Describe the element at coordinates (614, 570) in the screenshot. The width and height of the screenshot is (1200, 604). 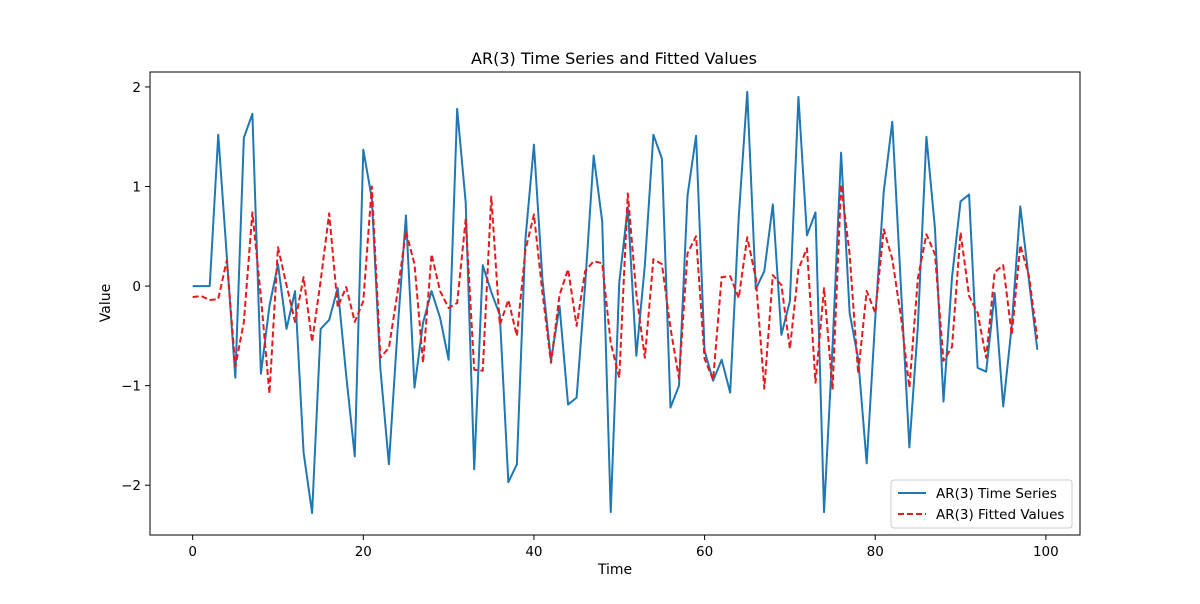
I see `x-axis-label: Time` at that location.